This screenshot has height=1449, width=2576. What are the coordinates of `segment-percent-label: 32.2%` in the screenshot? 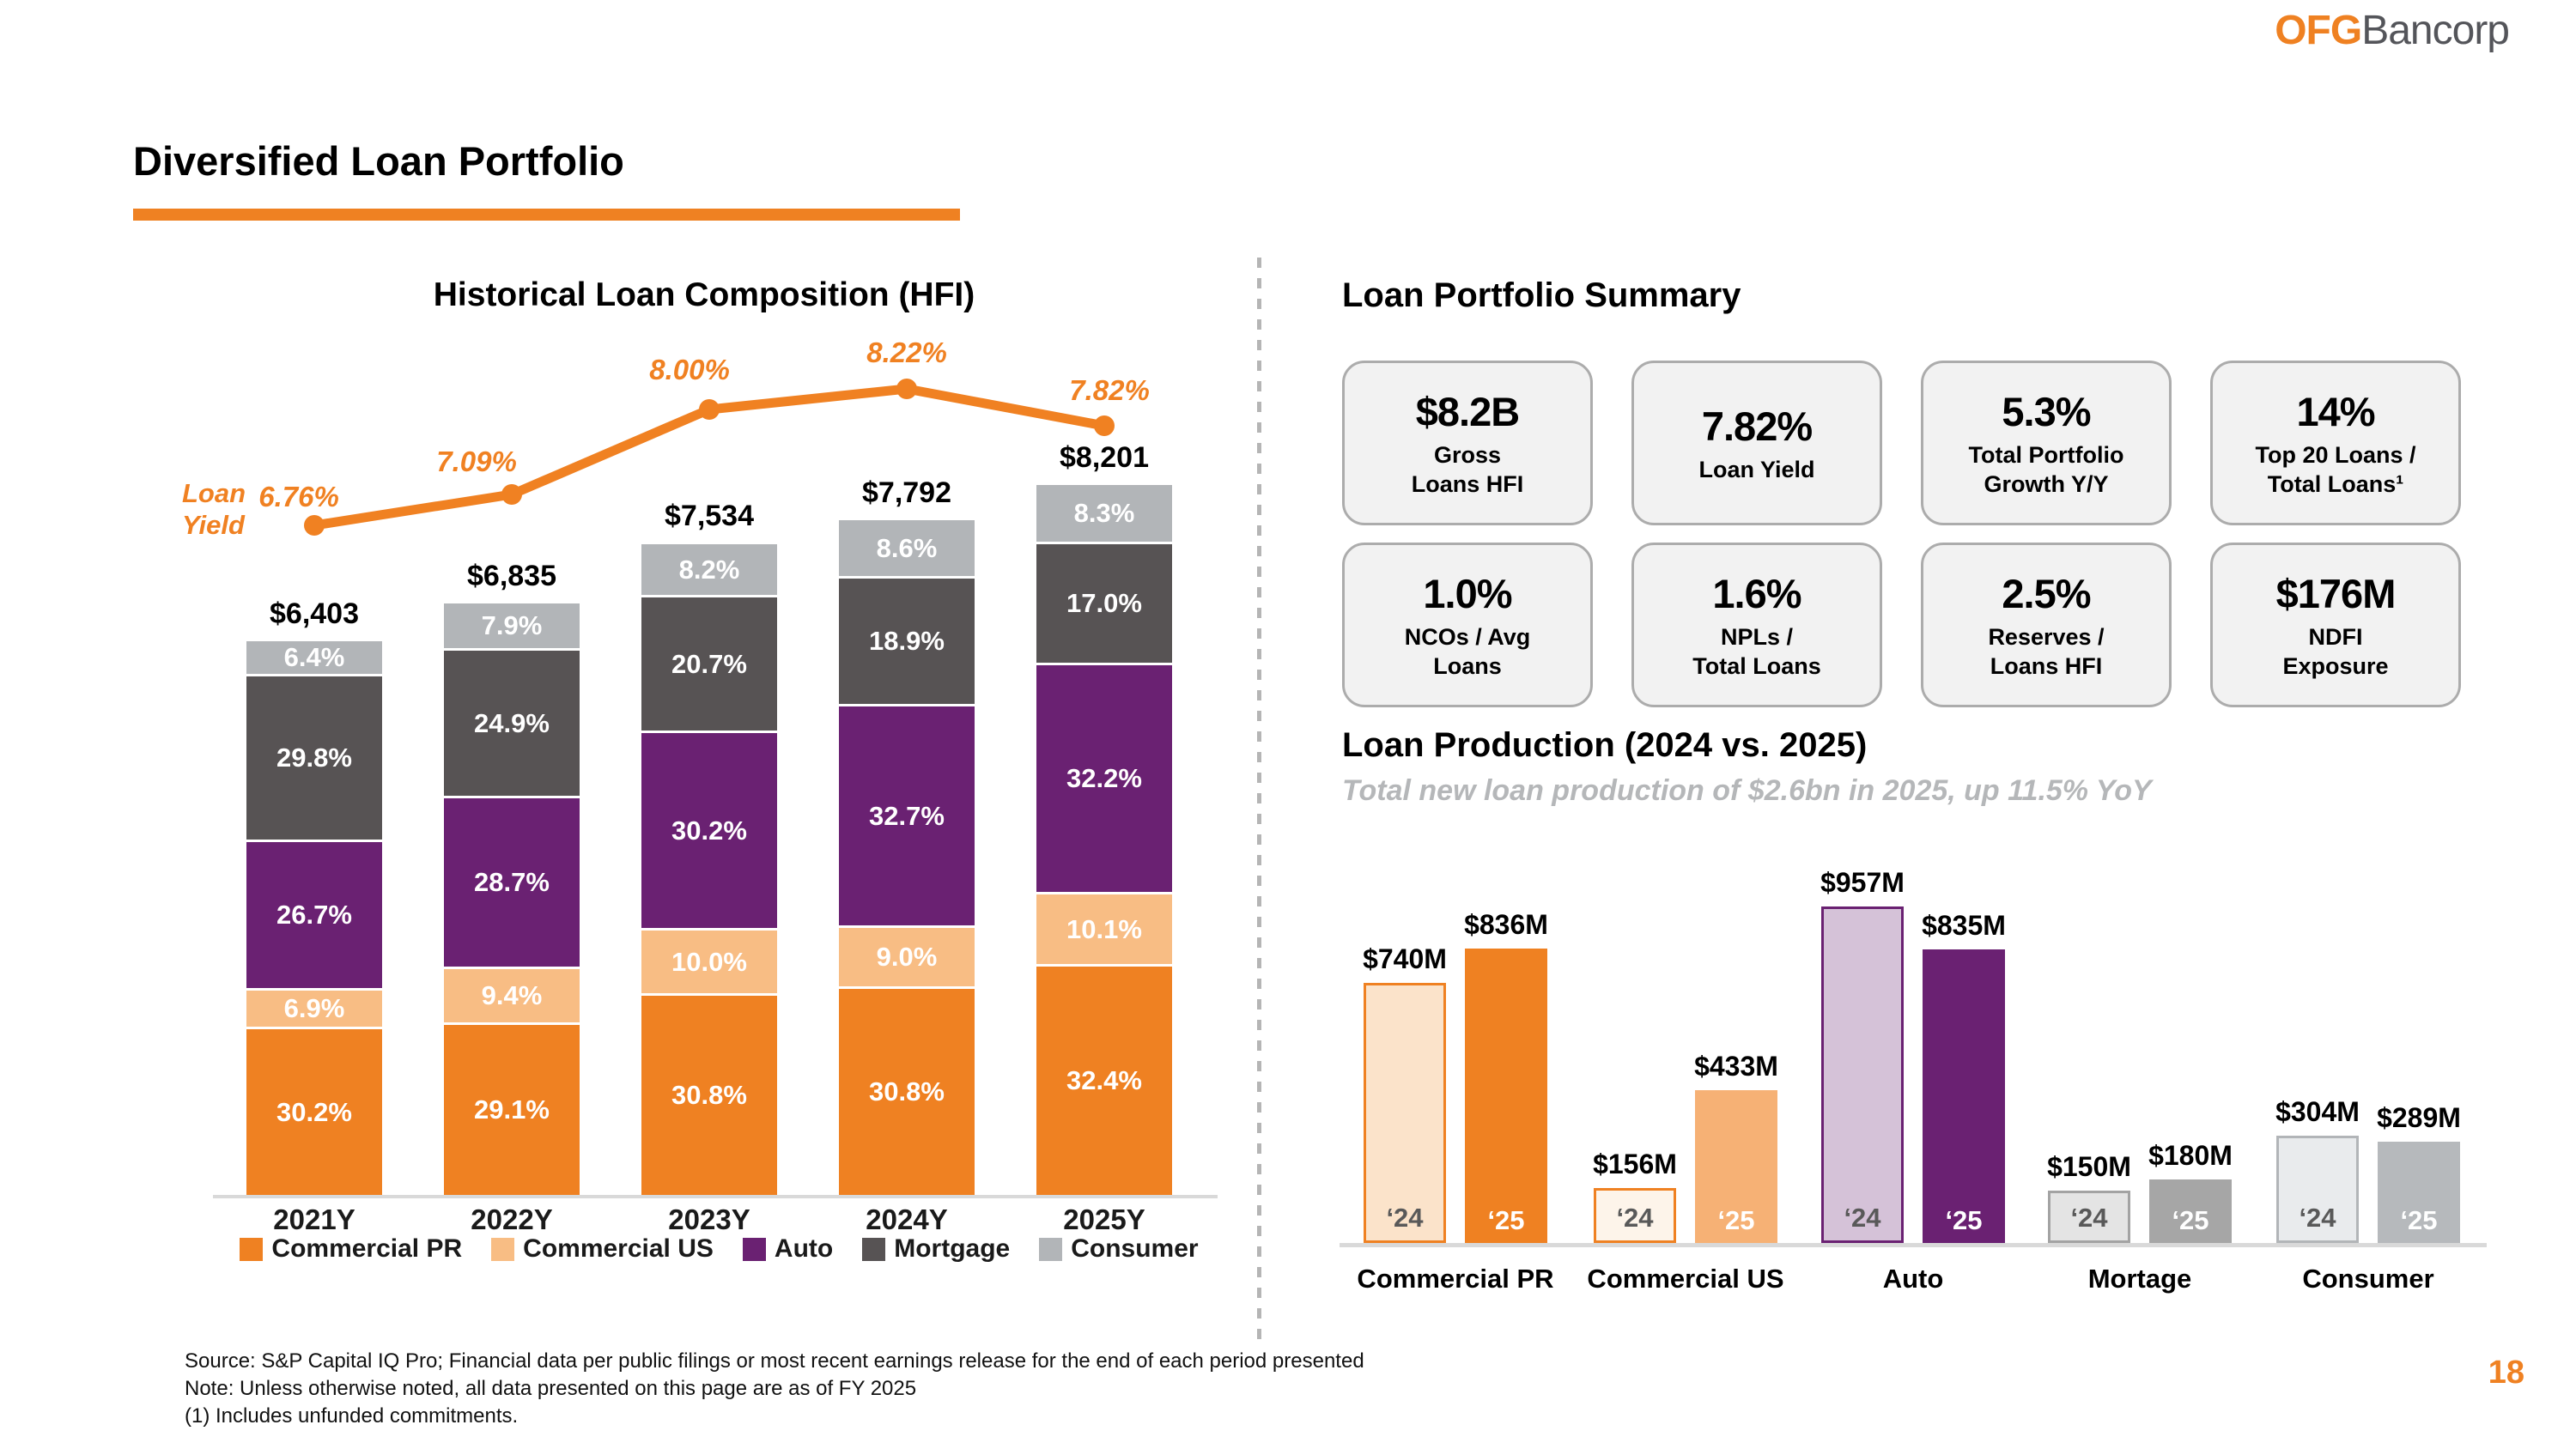 It's located at (1104, 778).